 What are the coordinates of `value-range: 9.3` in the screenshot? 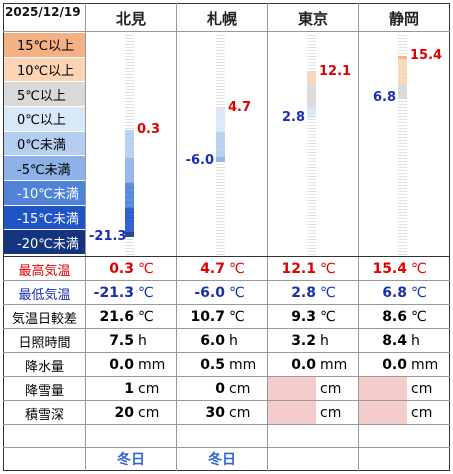 It's located at (303, 317).